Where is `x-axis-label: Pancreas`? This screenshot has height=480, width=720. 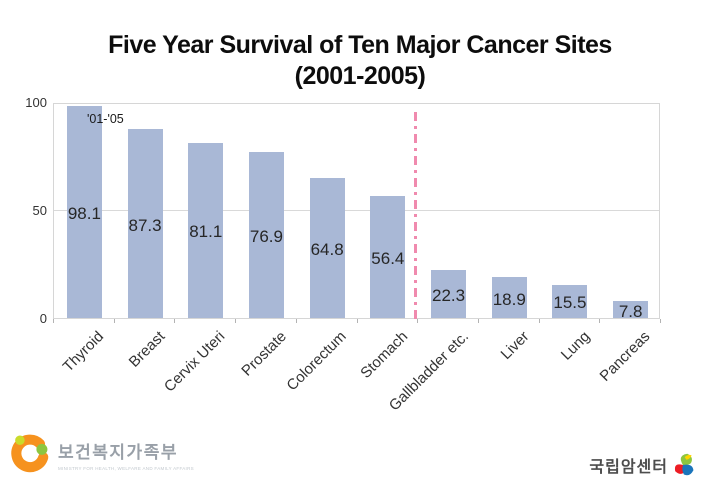 x-axis-label: Pancreas is located at coordinates (625, 356).